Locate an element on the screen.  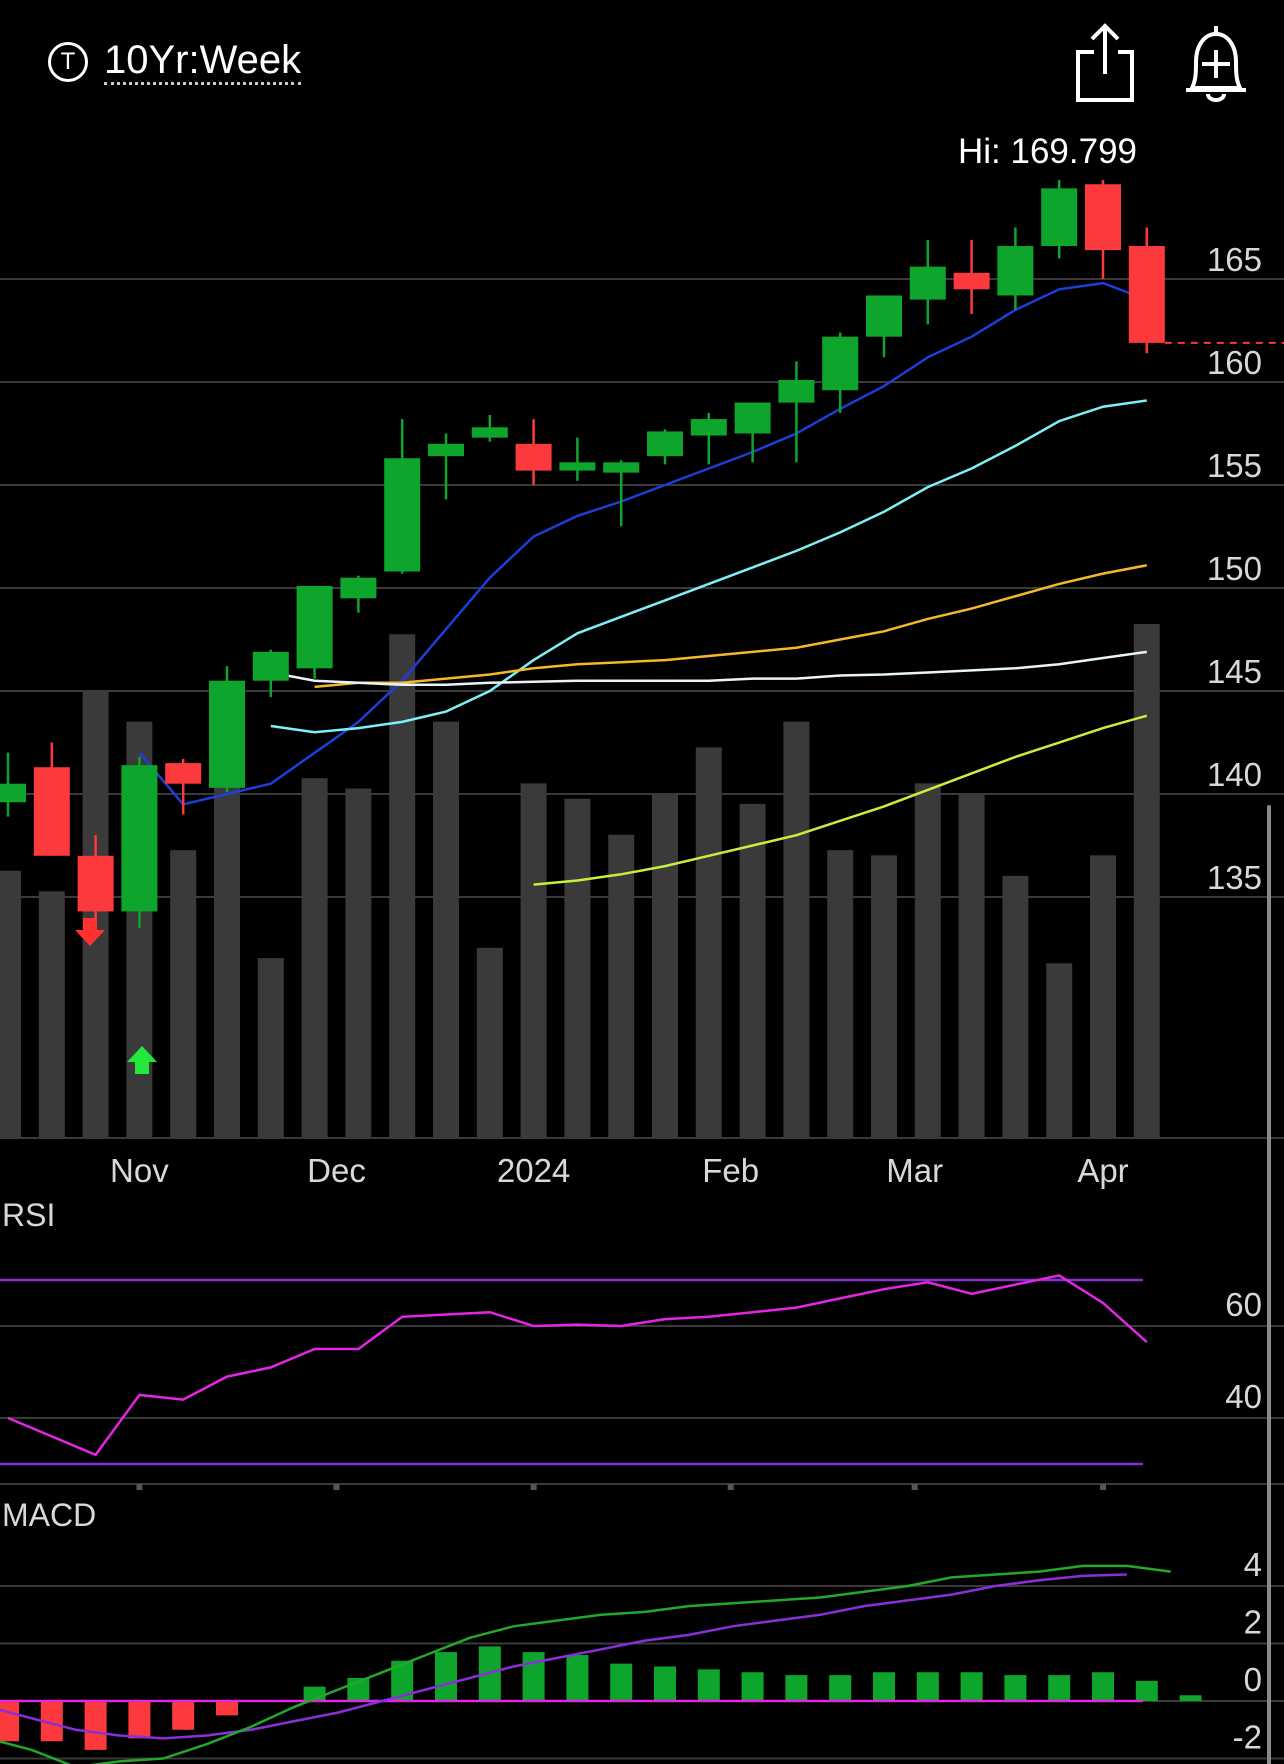
symbol-logo-icon: T is located at coordinates (68, 62).